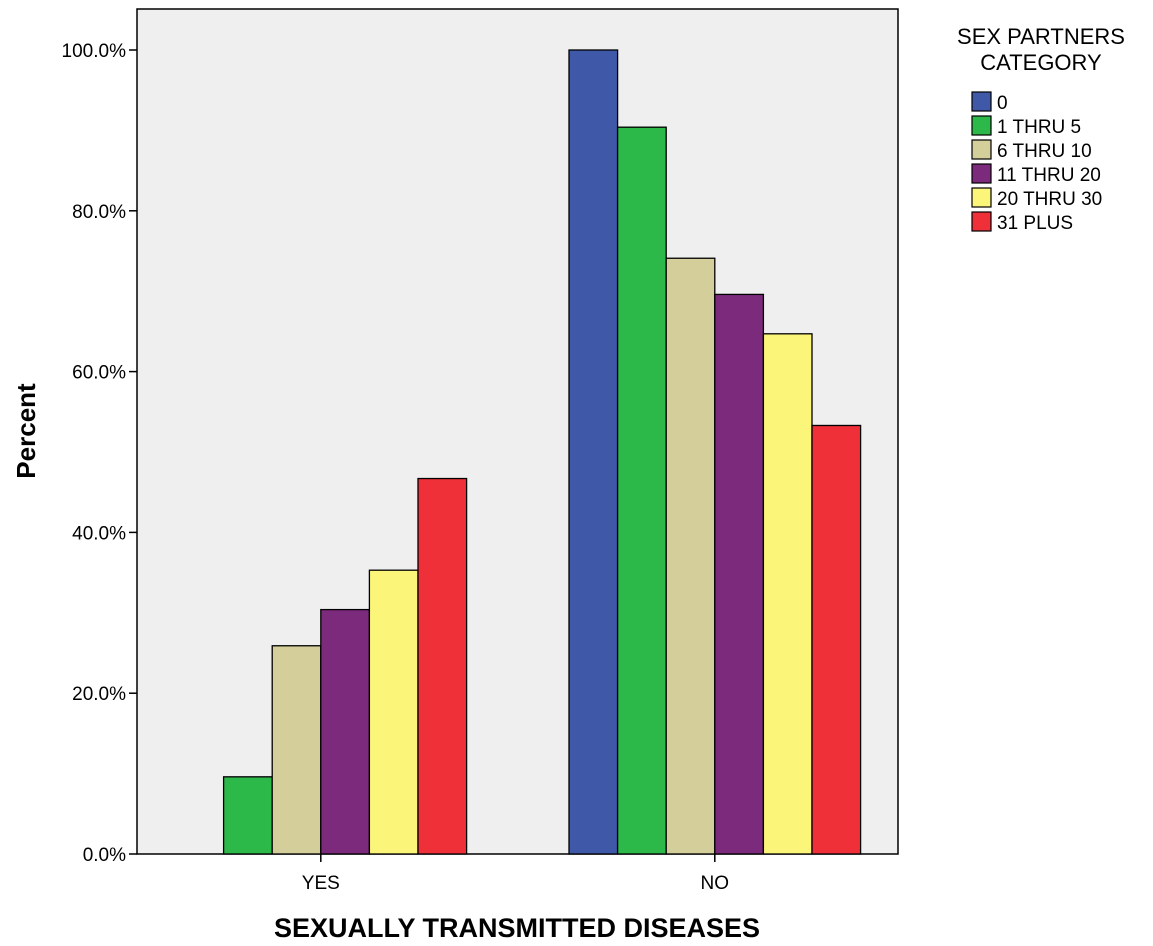 This screenshot has height=946, width=1153. I want to click on y-tick-label: 40.0%, so click(99, 533).